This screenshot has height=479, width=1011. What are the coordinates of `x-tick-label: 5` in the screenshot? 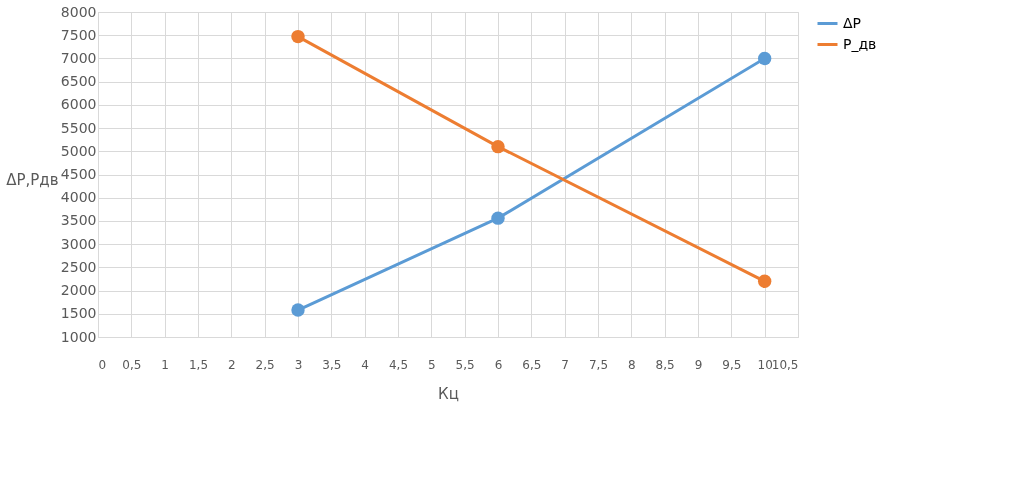 It's located at (432, 364).